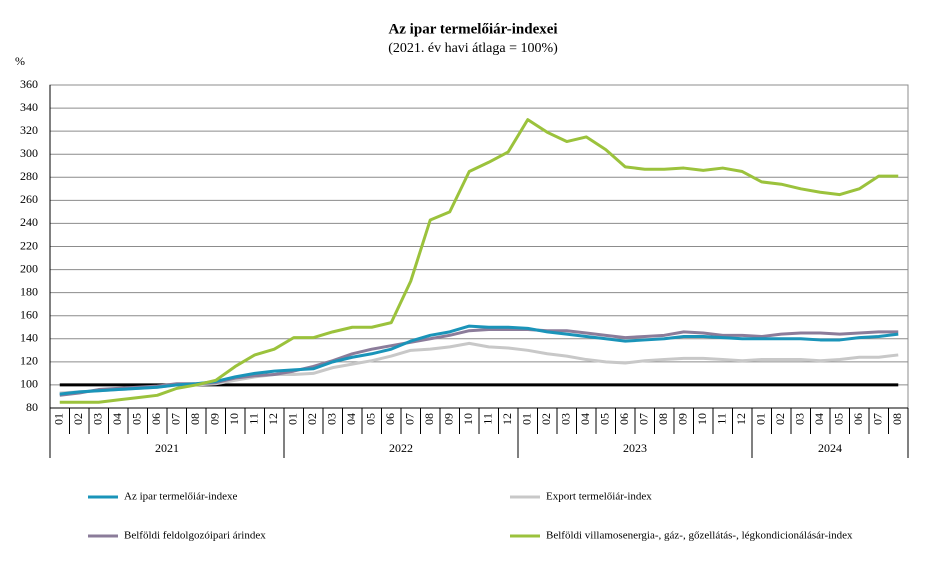 This screenshot has height=572, width=946. I want to click on y-tick-label: 100, so click(29, 384).